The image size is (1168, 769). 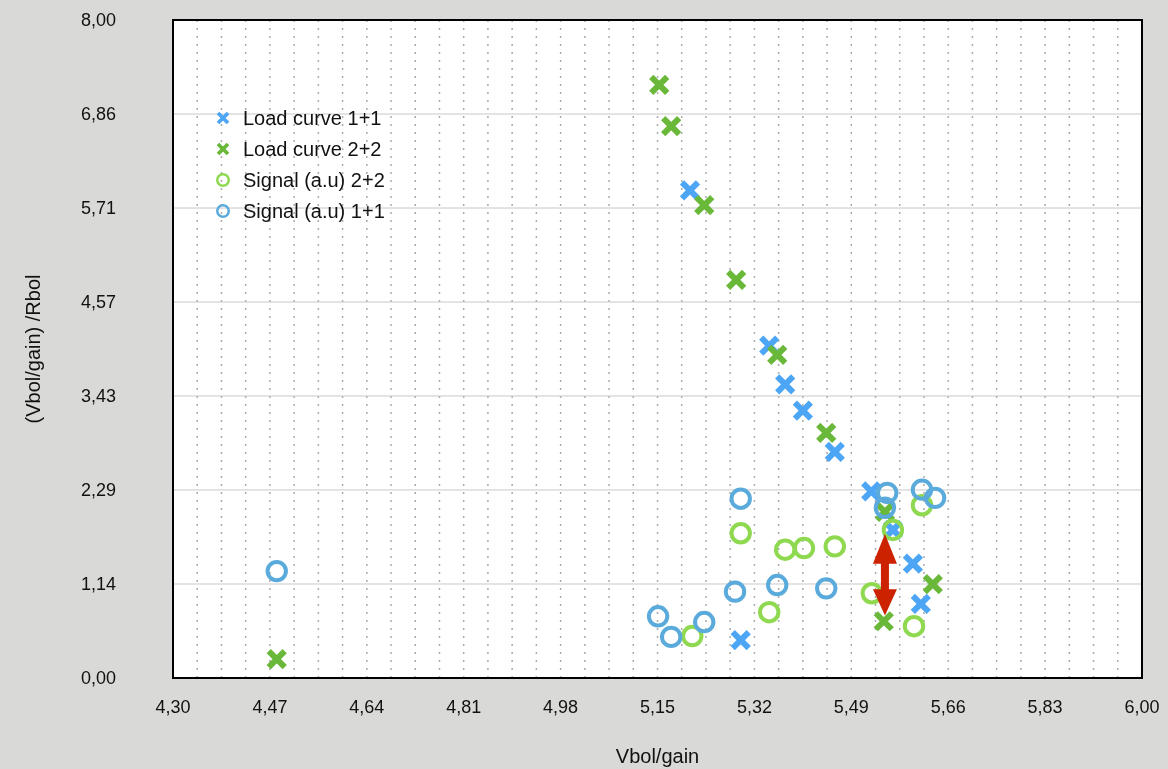 I want to click on y-tick-label: 0,00, so click(x=98, y=678).